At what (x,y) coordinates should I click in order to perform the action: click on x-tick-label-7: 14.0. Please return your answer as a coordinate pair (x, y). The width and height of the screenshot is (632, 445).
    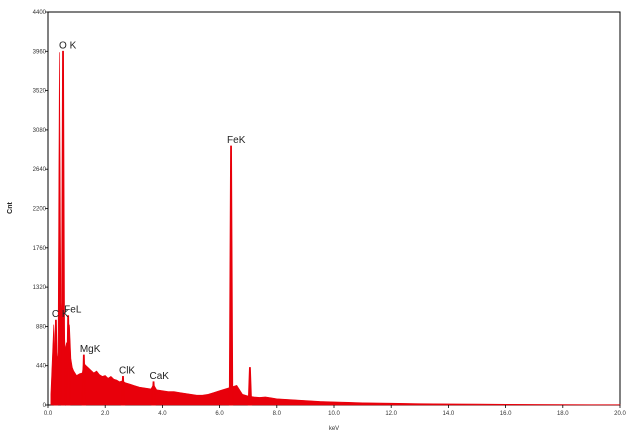
    Looking at the image, I should click on (449, 414).